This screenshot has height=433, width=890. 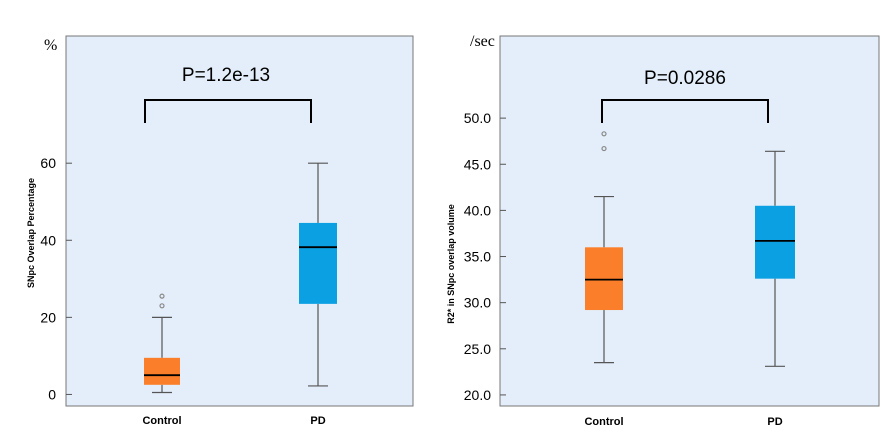 I want to click on left-boxes, so click(x=240, y=278).